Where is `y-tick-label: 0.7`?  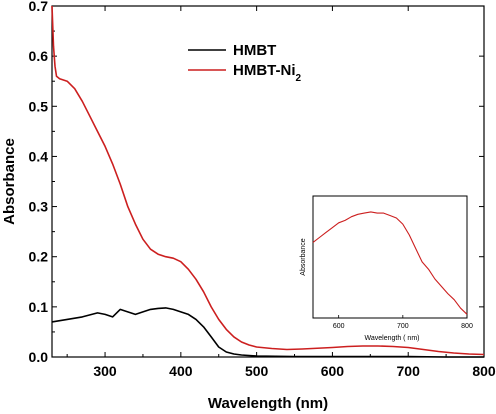
y-tick-label: 0.7 is located at coordinates (39, 7).